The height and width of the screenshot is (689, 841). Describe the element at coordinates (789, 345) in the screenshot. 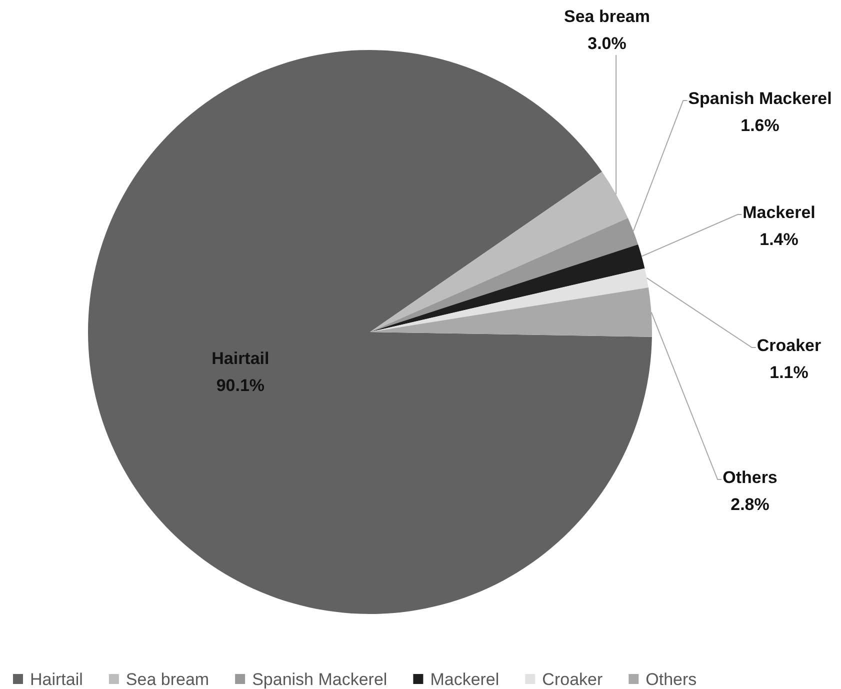

I see `slice-label: Croaker` at that location.